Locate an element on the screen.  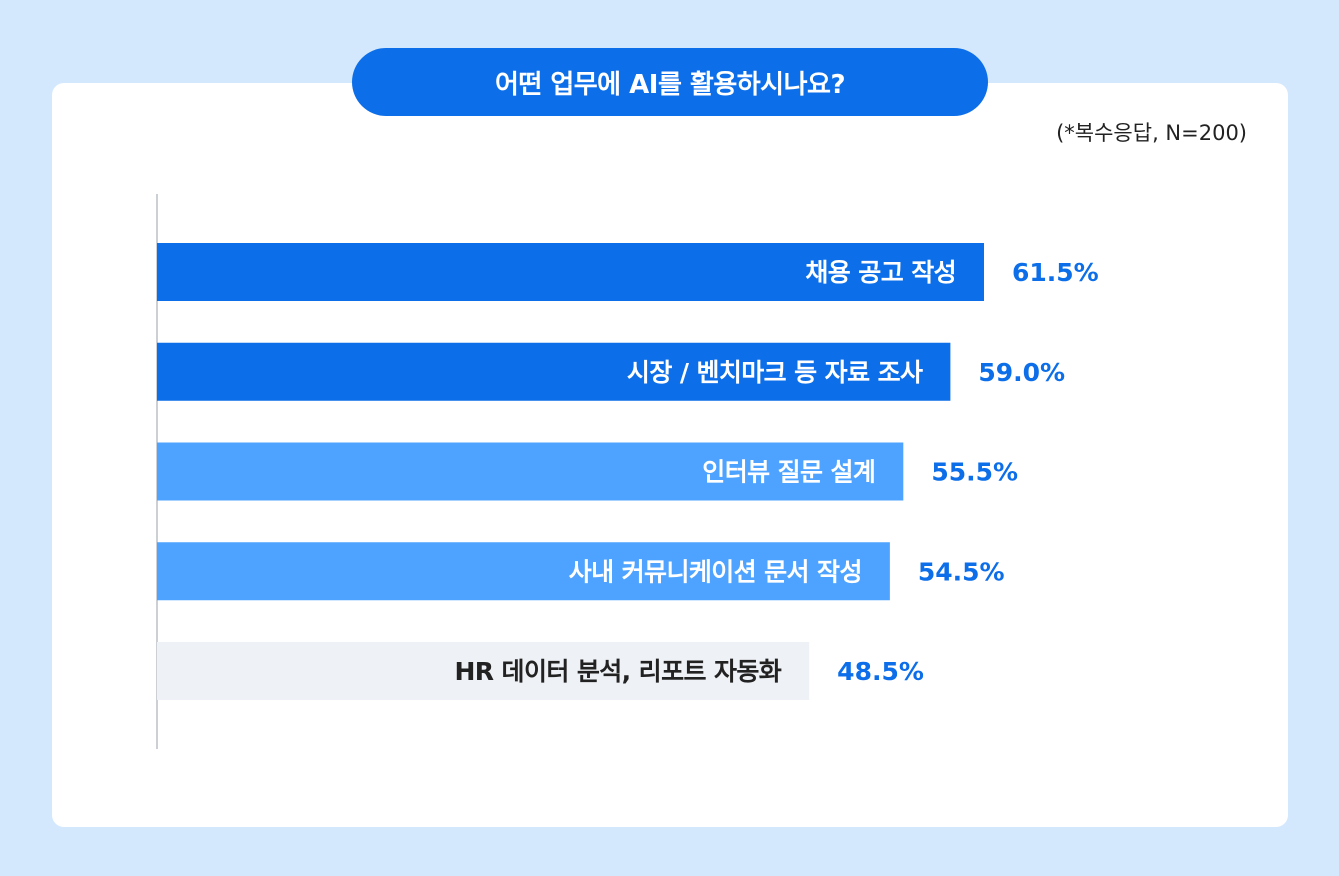
bar-label-4: 사내 커뮤니케이션 문서 작성 is located at coordinates (715, 571).